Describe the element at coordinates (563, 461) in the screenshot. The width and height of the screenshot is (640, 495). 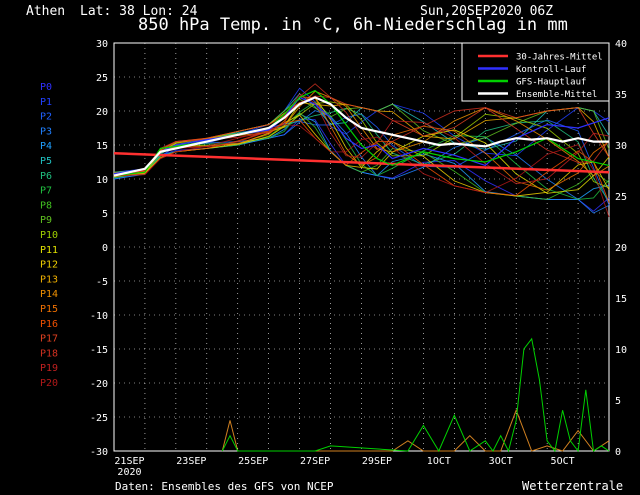
I see `x-tick-label: 5OCT` at that location.